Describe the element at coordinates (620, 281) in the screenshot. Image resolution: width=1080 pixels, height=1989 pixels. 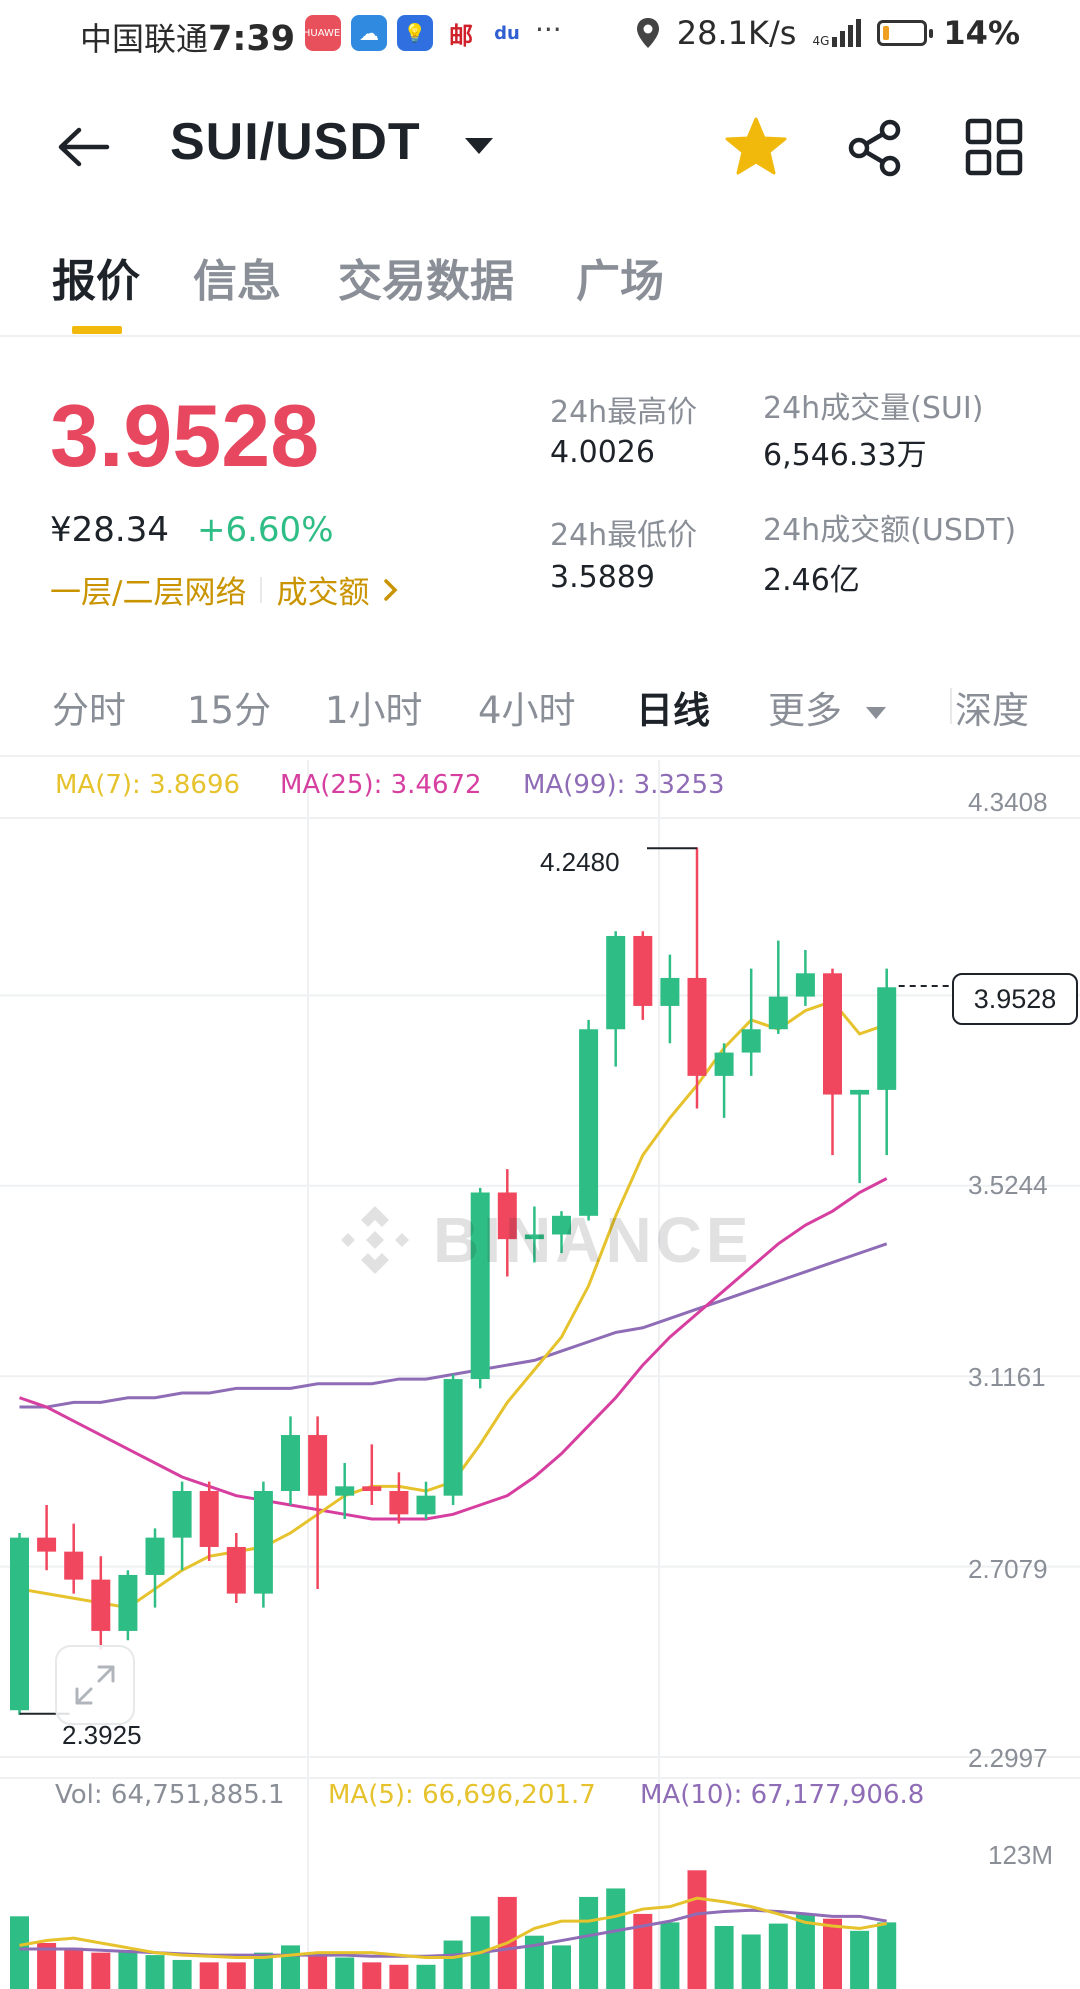
I see `tab-square: 广场` at that location.